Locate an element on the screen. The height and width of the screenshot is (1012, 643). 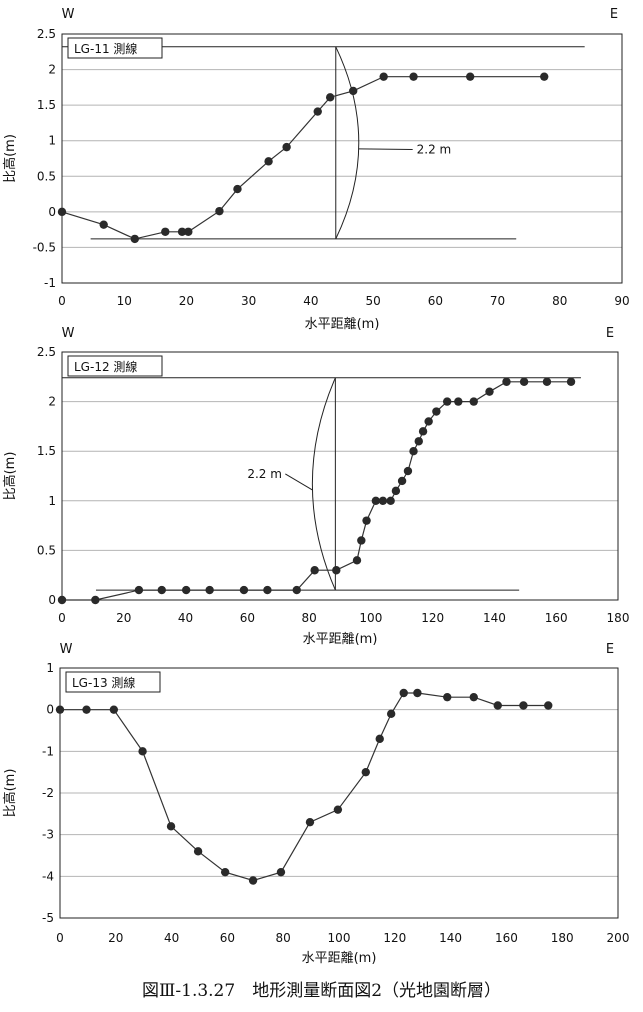
x-tick-label: 20 is located at coordinates (123, 618).